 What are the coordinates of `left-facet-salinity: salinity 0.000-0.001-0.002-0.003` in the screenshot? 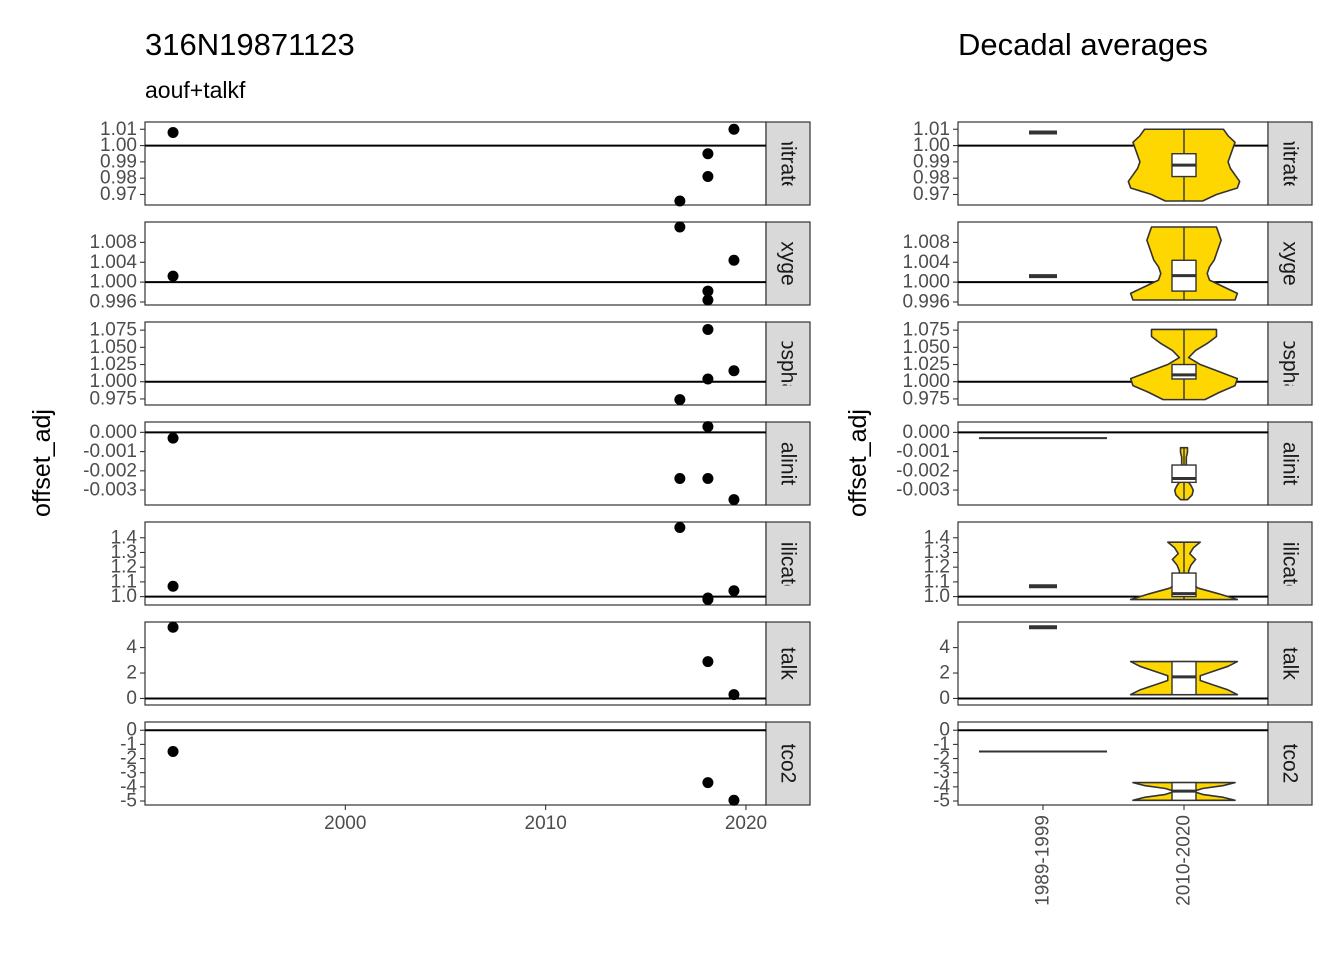 It's located at (447, 463).